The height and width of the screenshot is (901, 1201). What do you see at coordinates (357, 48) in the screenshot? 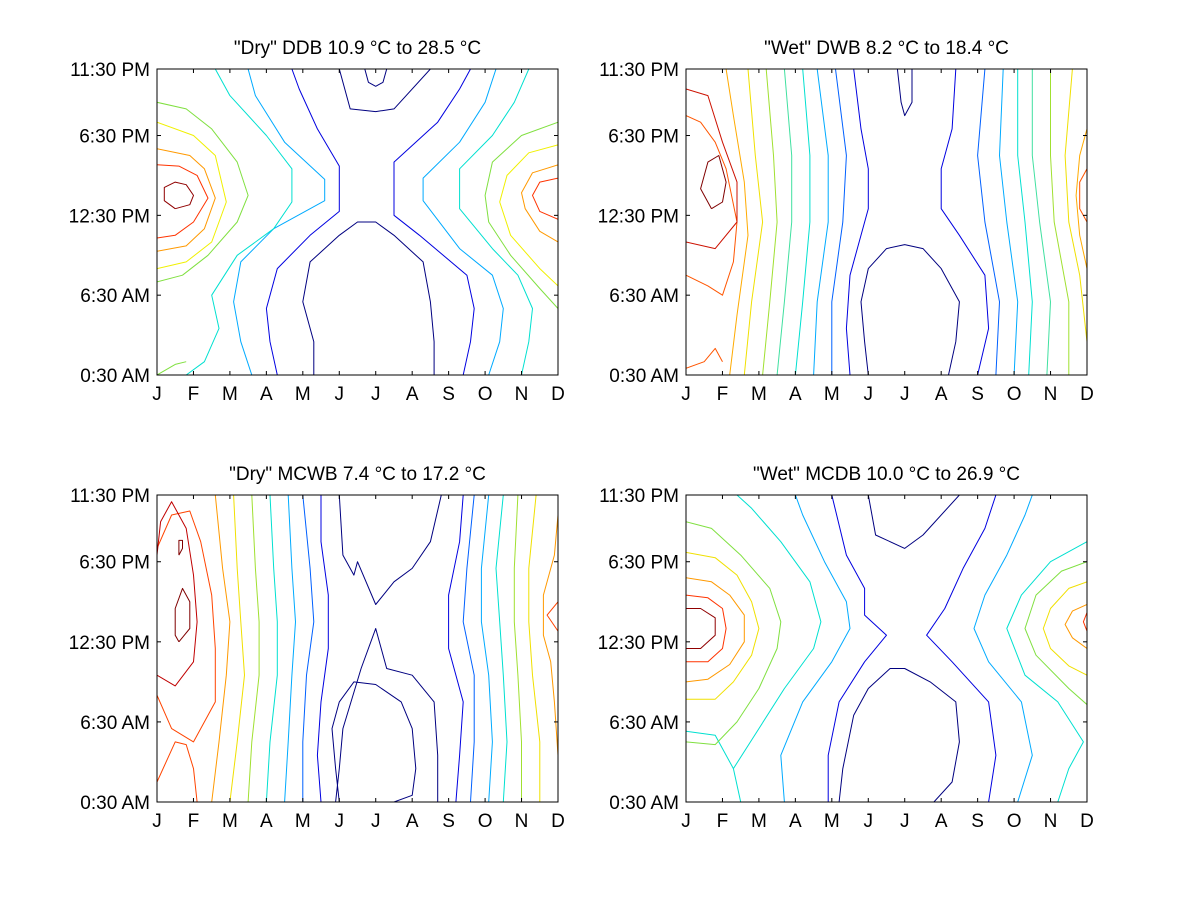
I see `subplot-title: "Dry" DDB 10.9 °C to 28.5 °C` at bounding box center [357, 48].